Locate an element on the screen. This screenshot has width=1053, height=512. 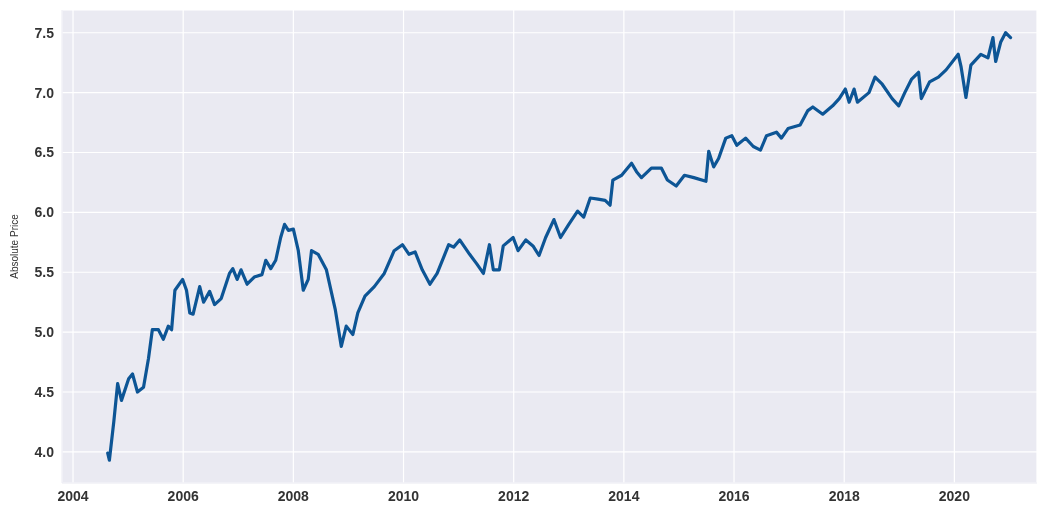
x-tick-label: 2020 is located at coordinates (954, 495).